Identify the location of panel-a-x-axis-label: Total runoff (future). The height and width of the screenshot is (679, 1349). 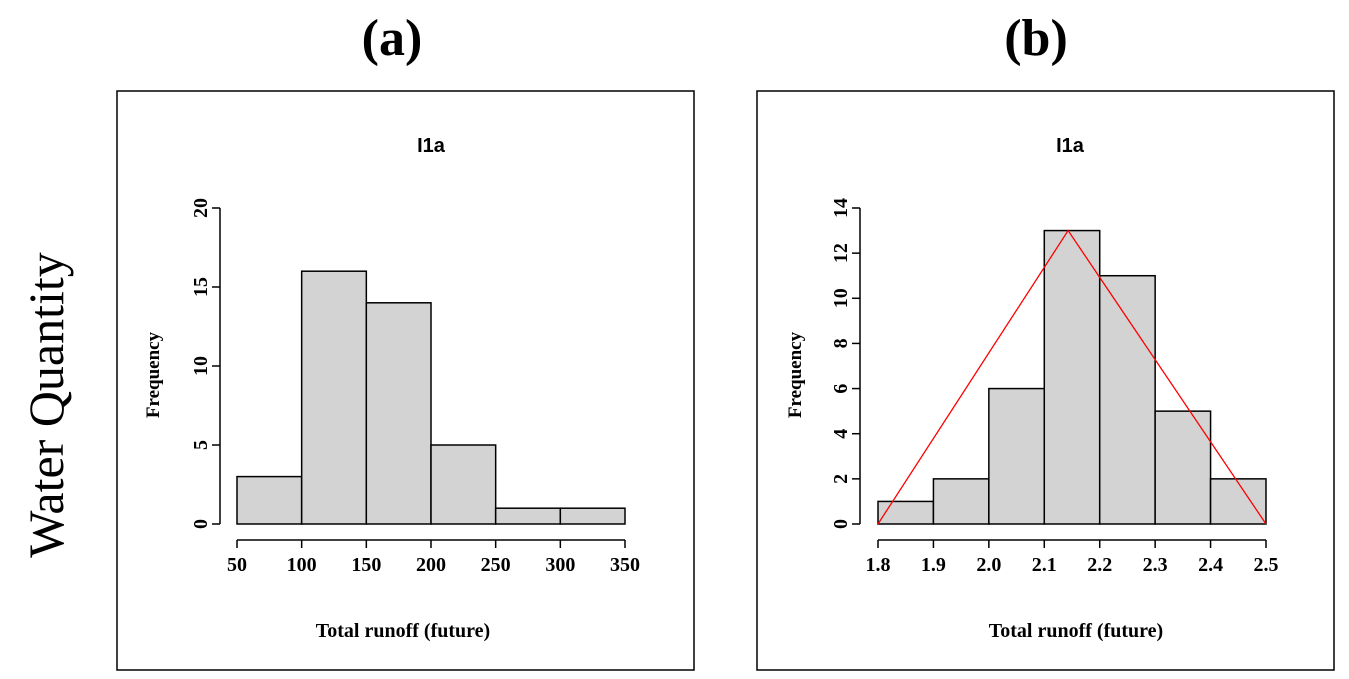
(403, 631).